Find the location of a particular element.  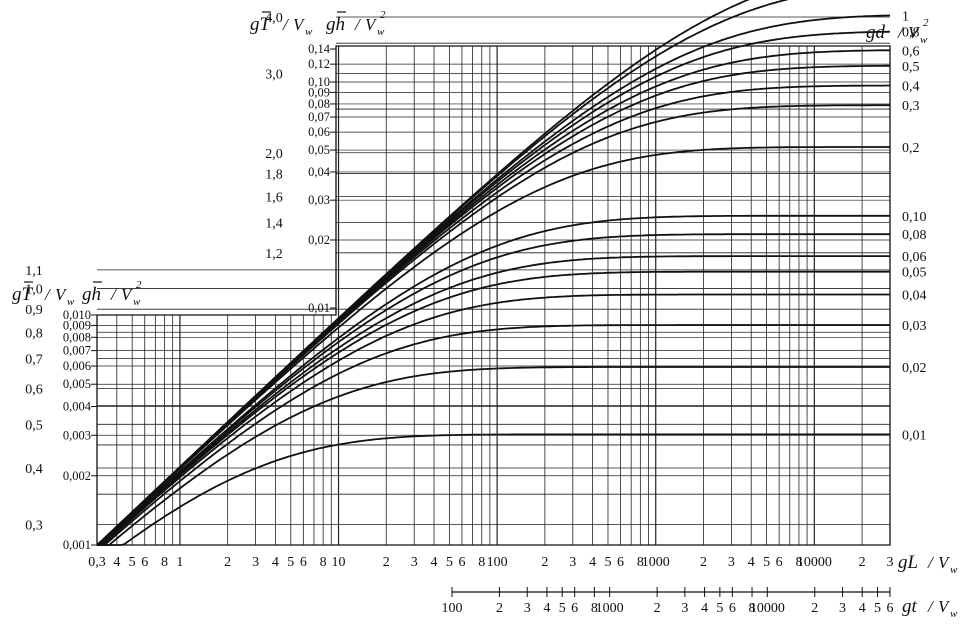

ylabel-right-sup: 2 is located at coordinates (926, 23).